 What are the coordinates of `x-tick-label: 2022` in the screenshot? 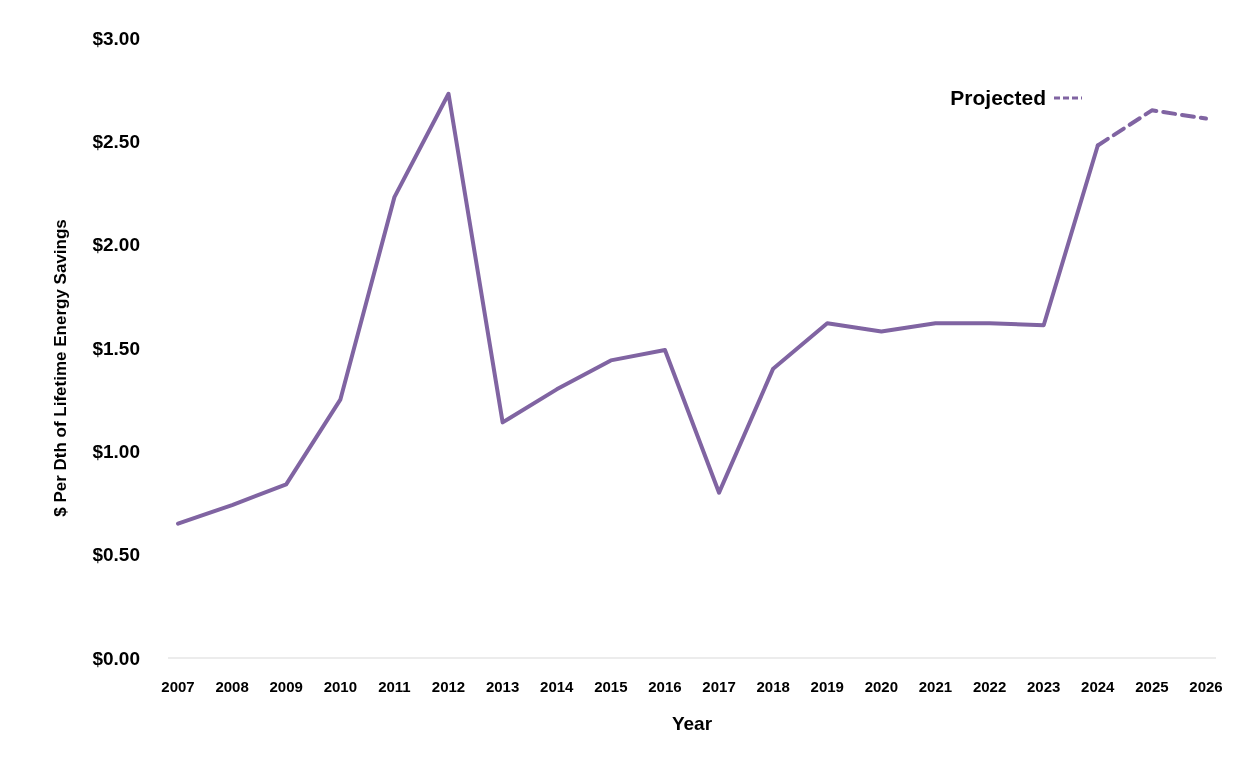 It's located at (989, 686).